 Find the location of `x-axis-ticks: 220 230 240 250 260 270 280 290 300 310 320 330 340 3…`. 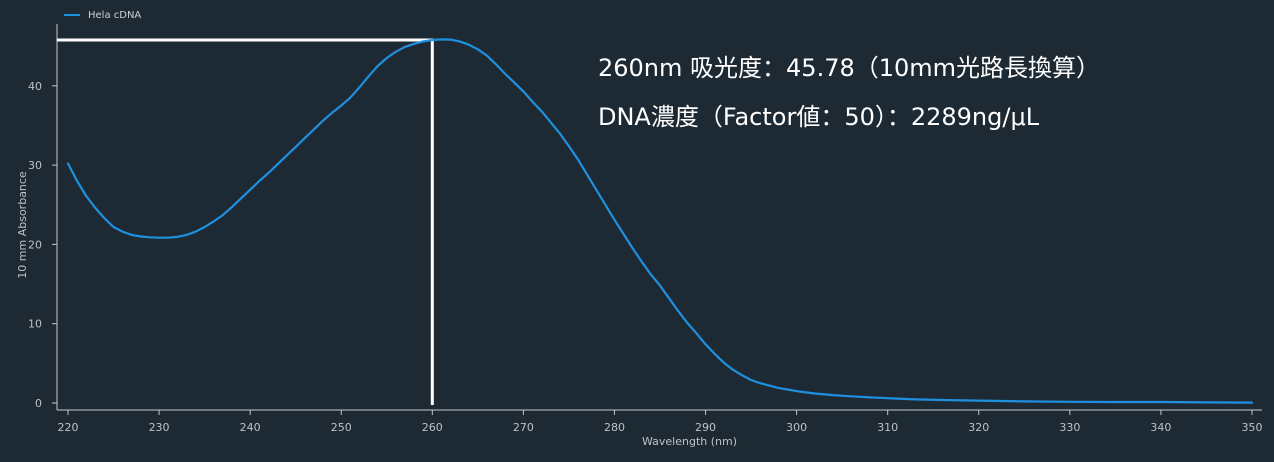

x-axis-ticks: 220 230 240 250 260 270 280 290 300 310 320 330 340 3… is located at coordinates (660, 422).